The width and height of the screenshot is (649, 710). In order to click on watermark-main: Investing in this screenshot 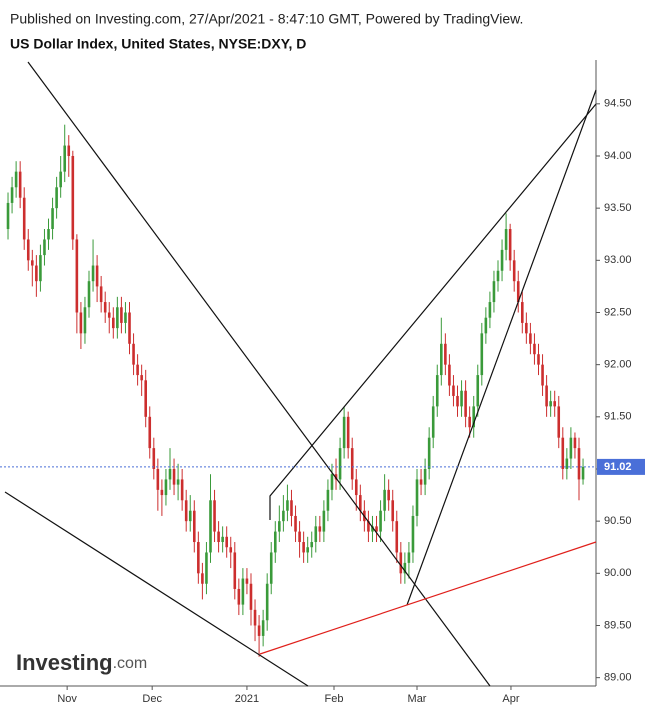, I will do `click(64, 662)`.